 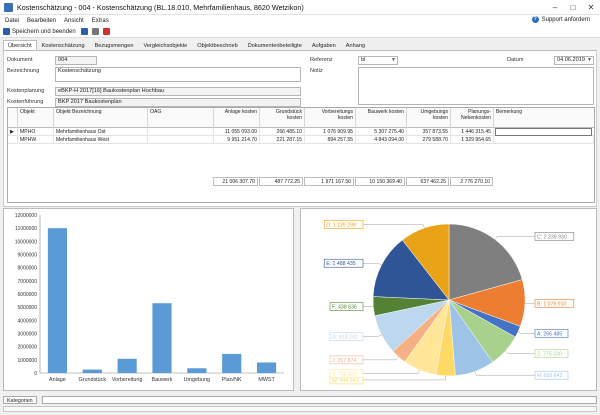 What do you see at coordinates (574, 60) in the screenshot?
I see `datum-field: 04.06.2019 ▼` at bounding box center [574, 60].